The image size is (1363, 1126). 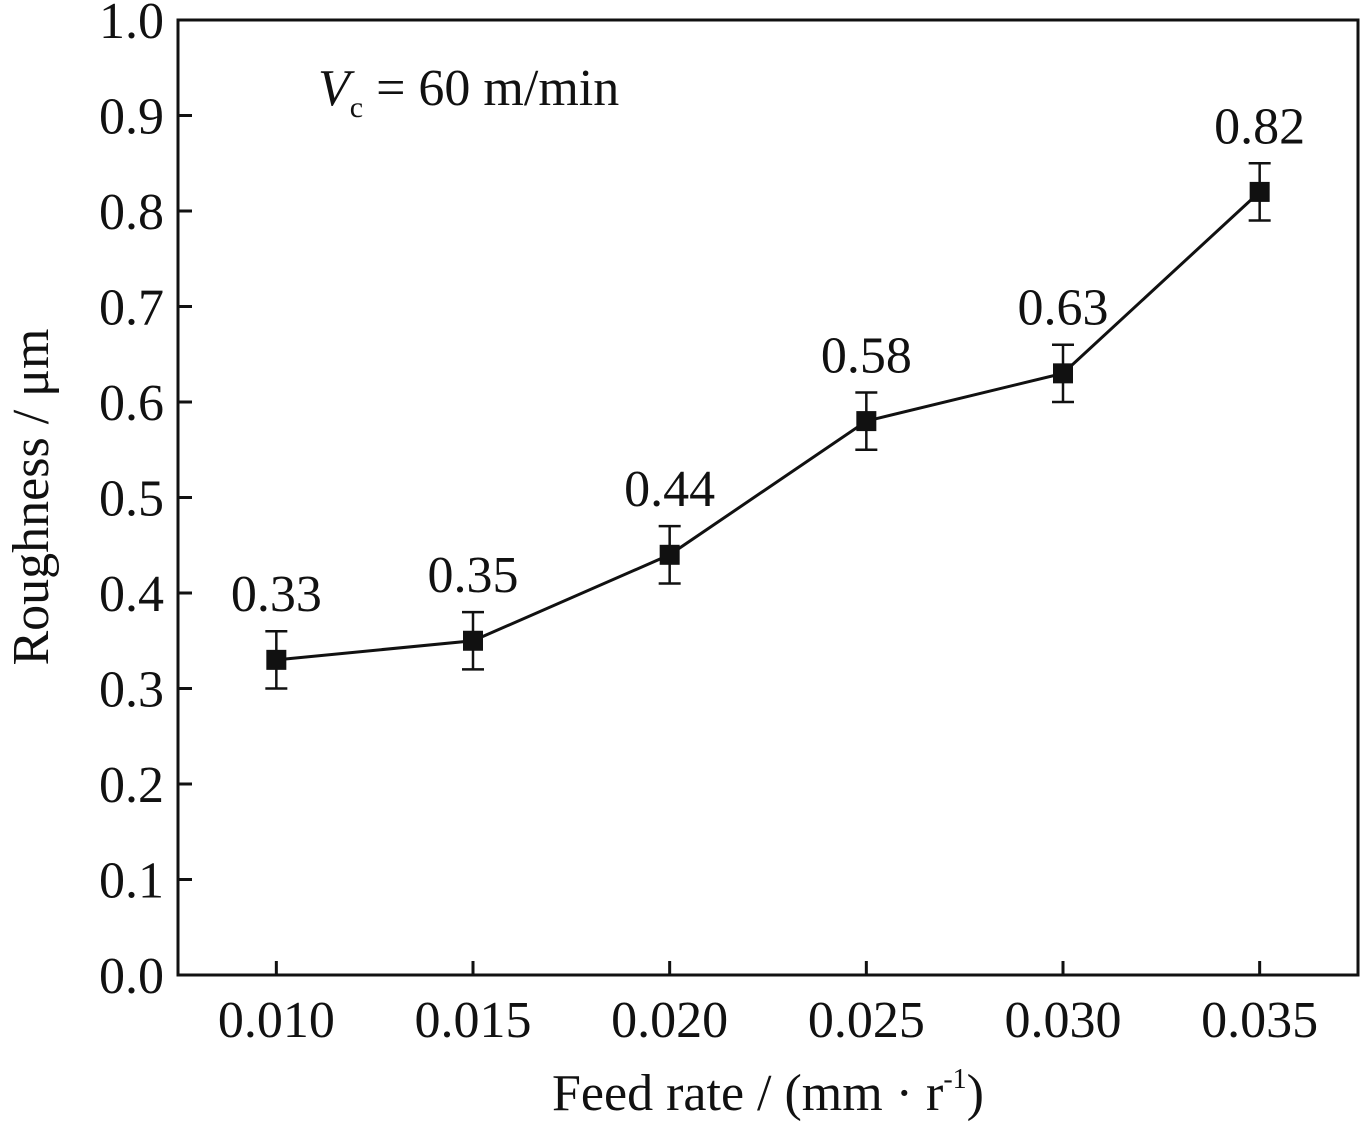 I want to click on y-tick-label: 1.0, so click(x=131, y=25).